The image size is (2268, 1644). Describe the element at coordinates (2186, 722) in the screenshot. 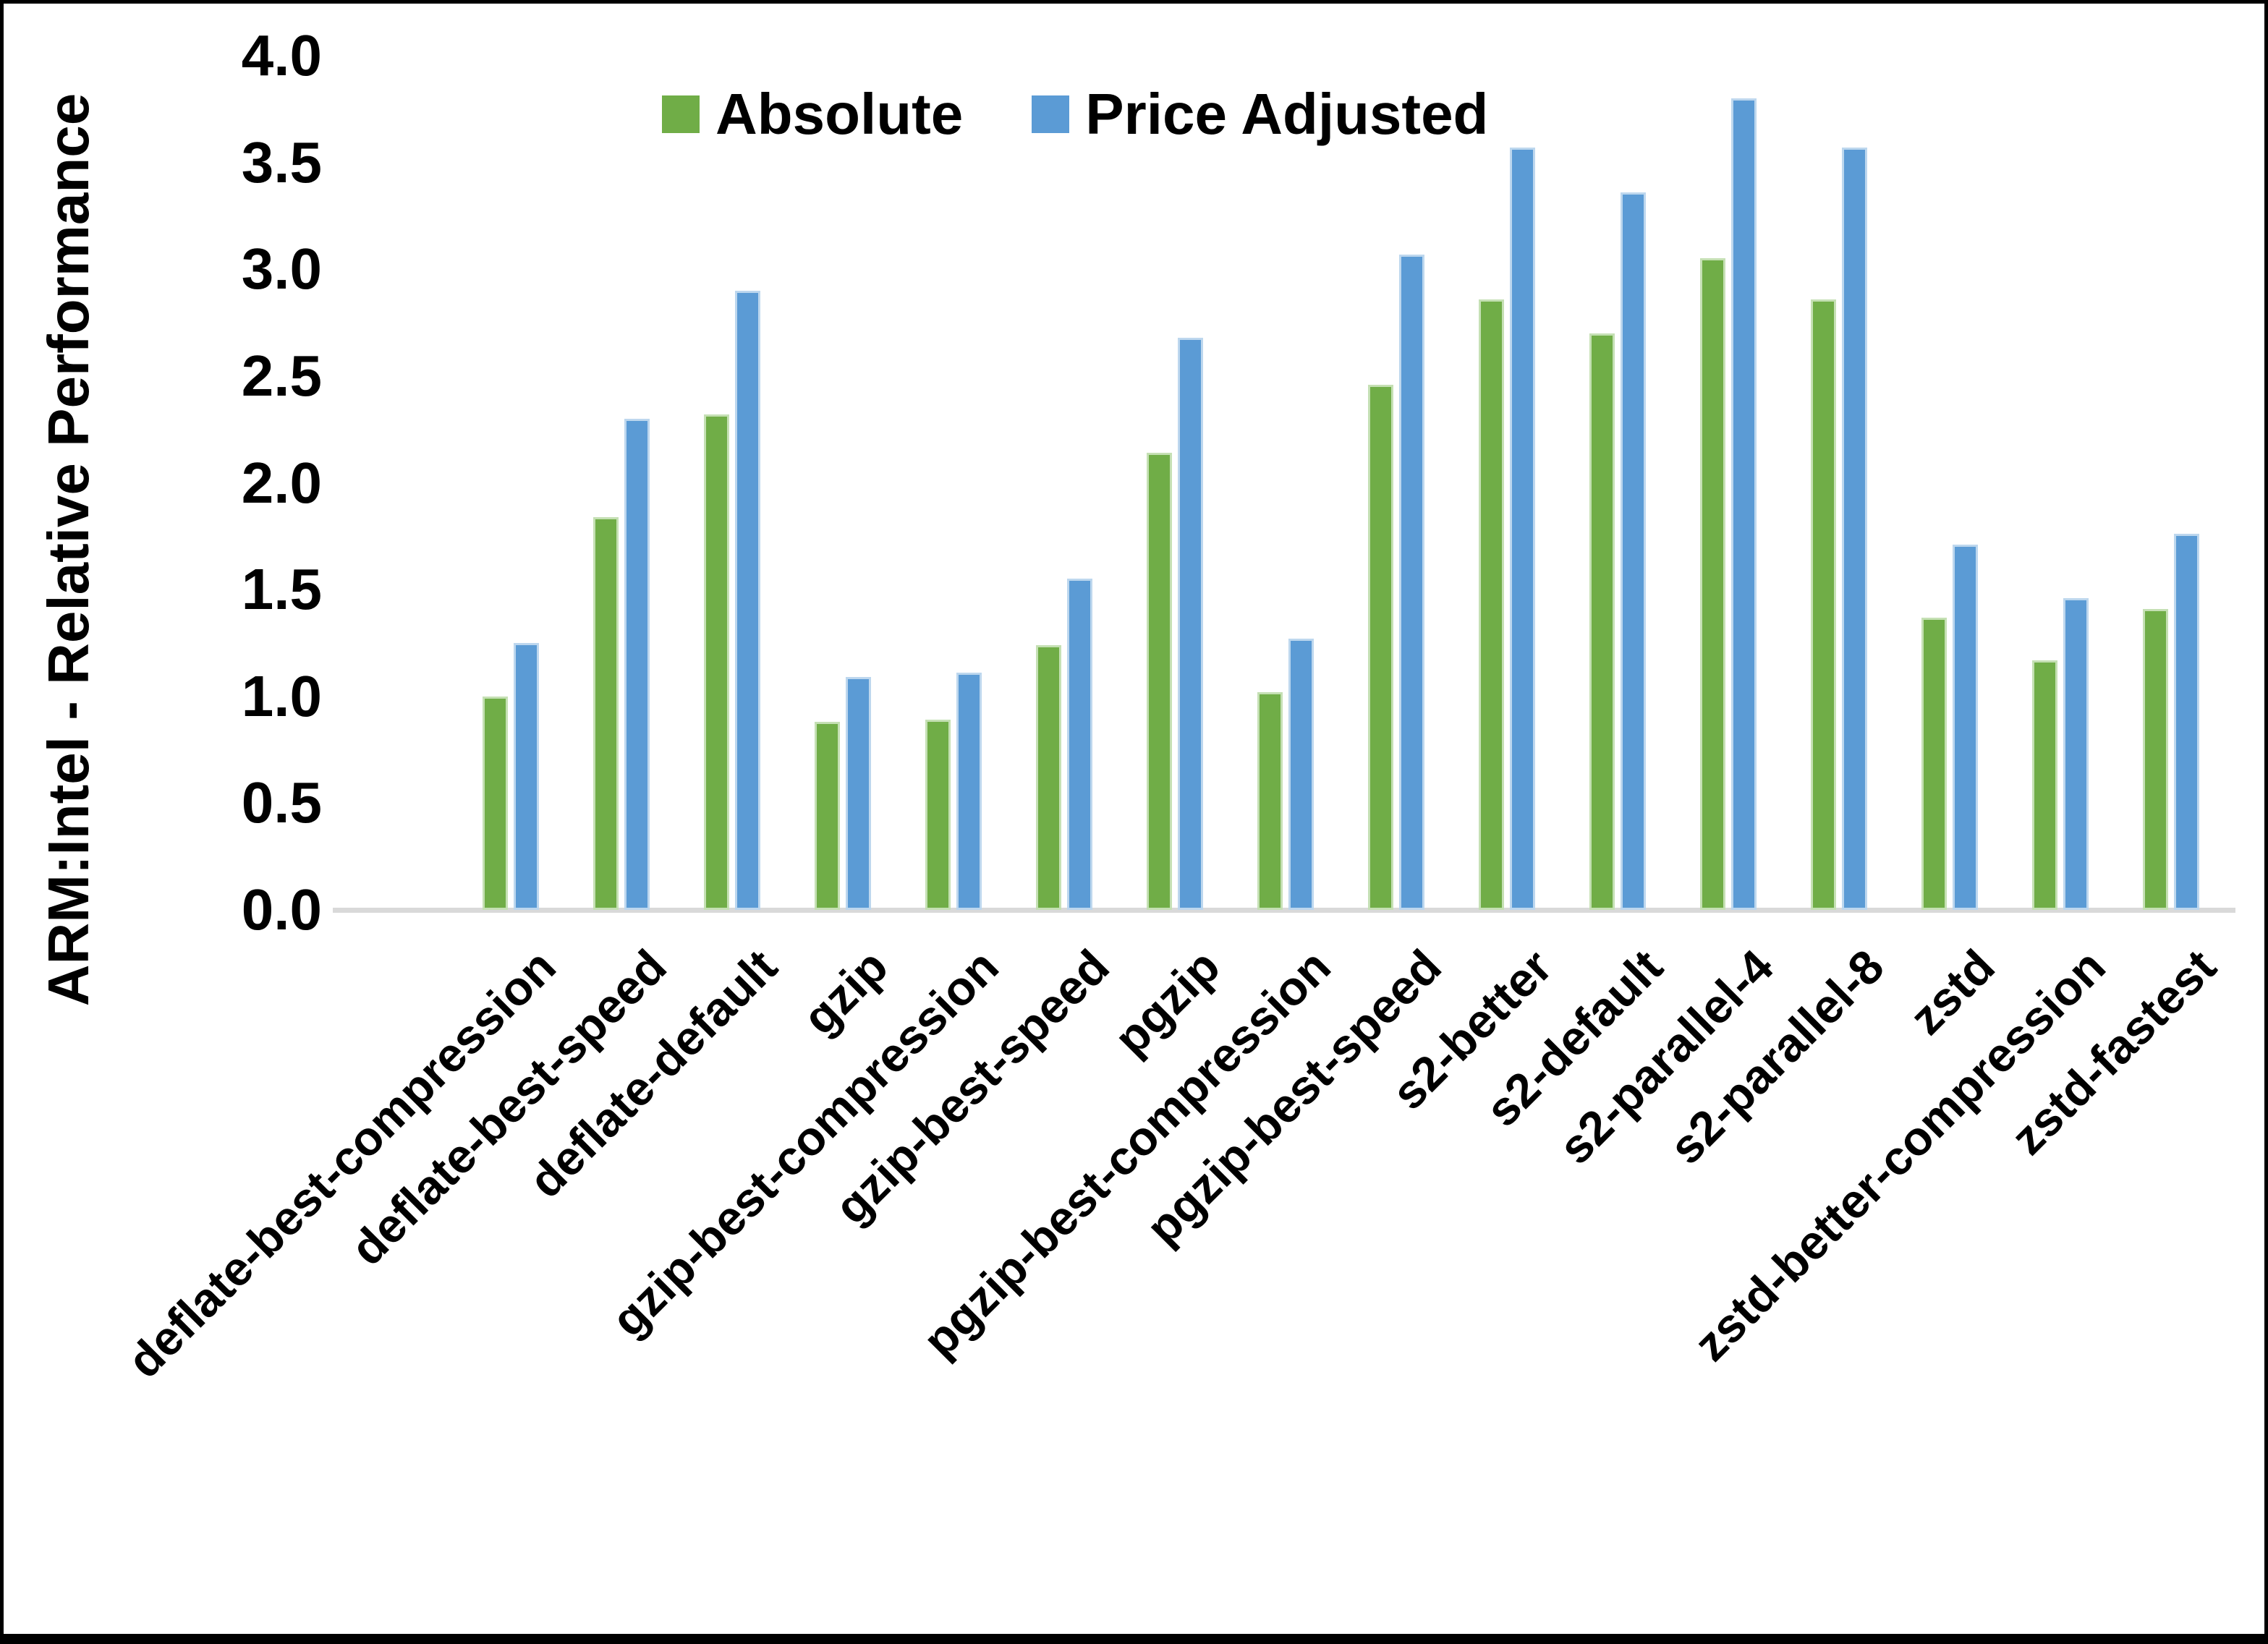

I see `bar-price-adjusted-zstd-fastest` at that location.